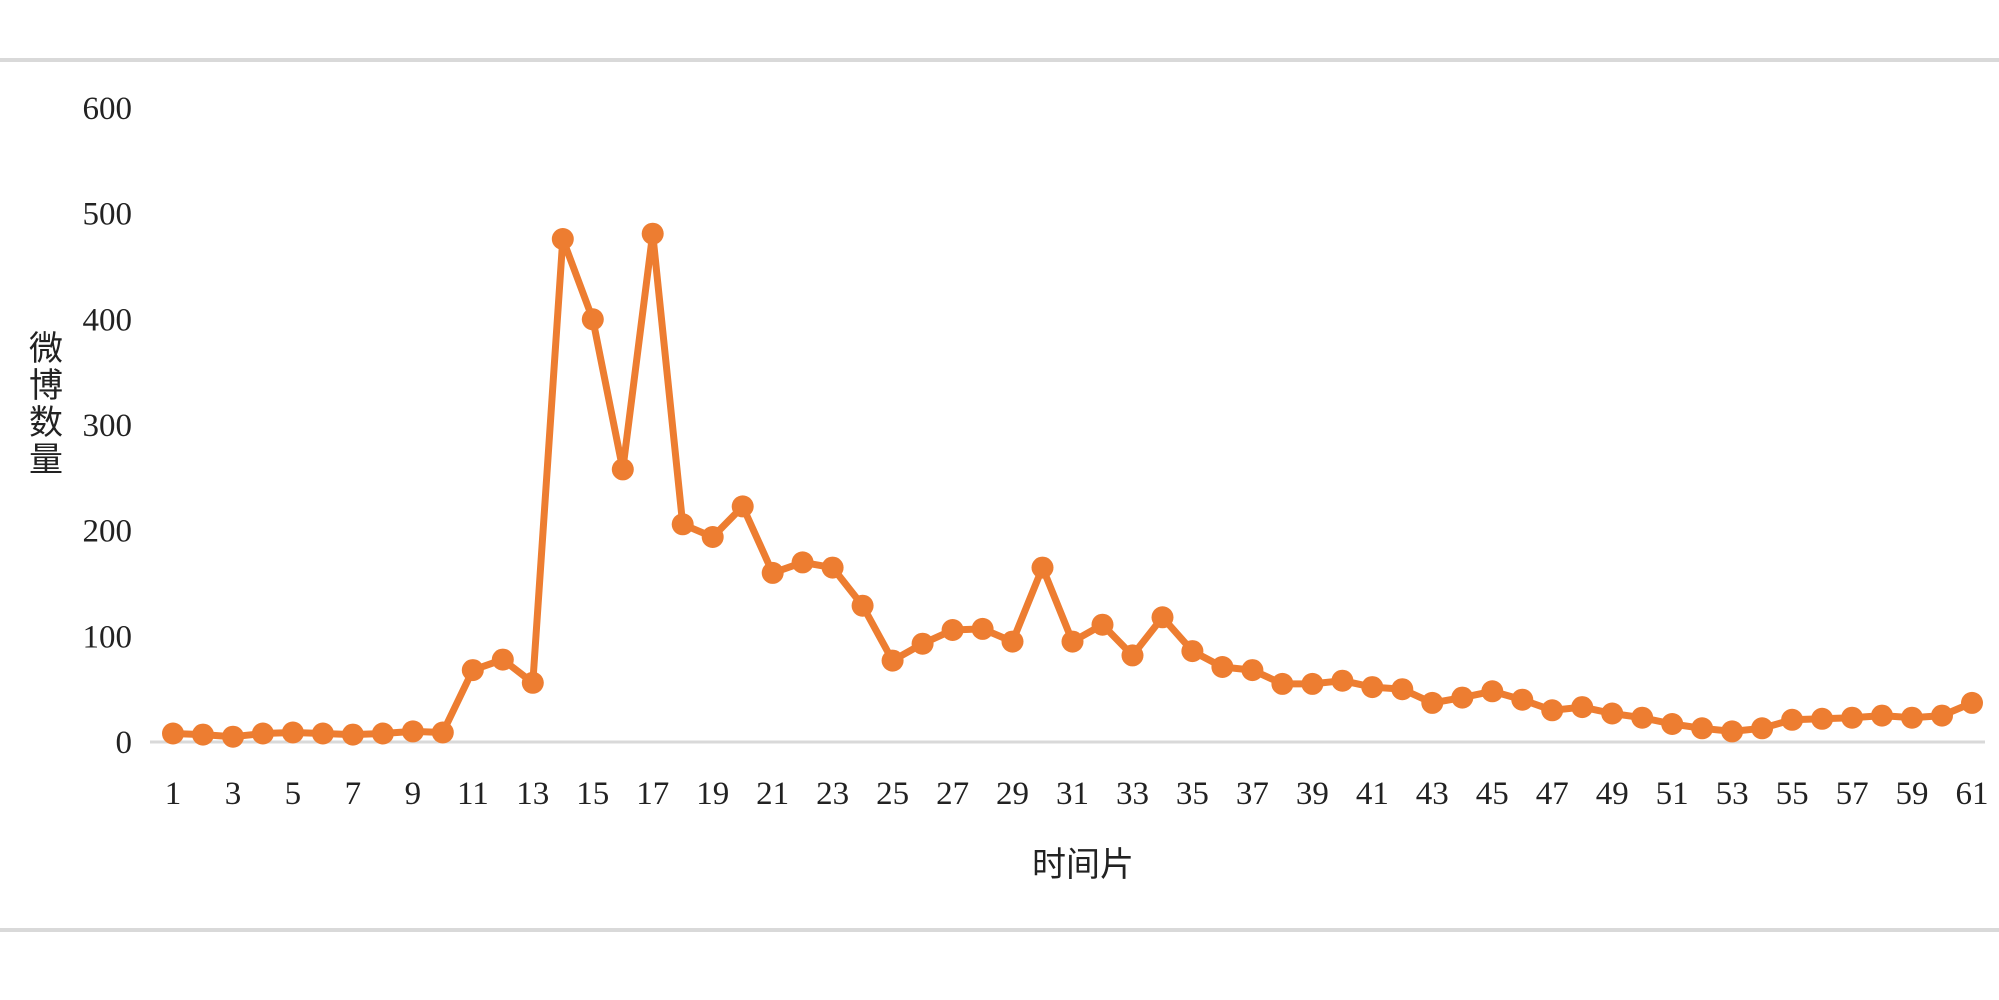 The height and width of the screenshot is (1000, 1999). What do you see at coordinates (1552, 794) in the screenshot?
I see `x-tick-label: 47` at bounding box center [1552, 794].